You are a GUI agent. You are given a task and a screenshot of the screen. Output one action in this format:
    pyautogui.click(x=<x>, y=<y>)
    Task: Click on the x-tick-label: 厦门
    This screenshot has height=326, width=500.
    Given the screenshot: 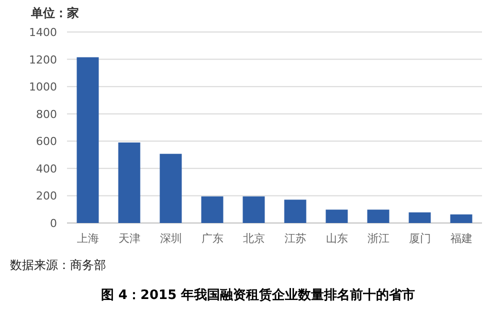 What is the action you would take?
    pyautogui.click(x=419, y=238)
    